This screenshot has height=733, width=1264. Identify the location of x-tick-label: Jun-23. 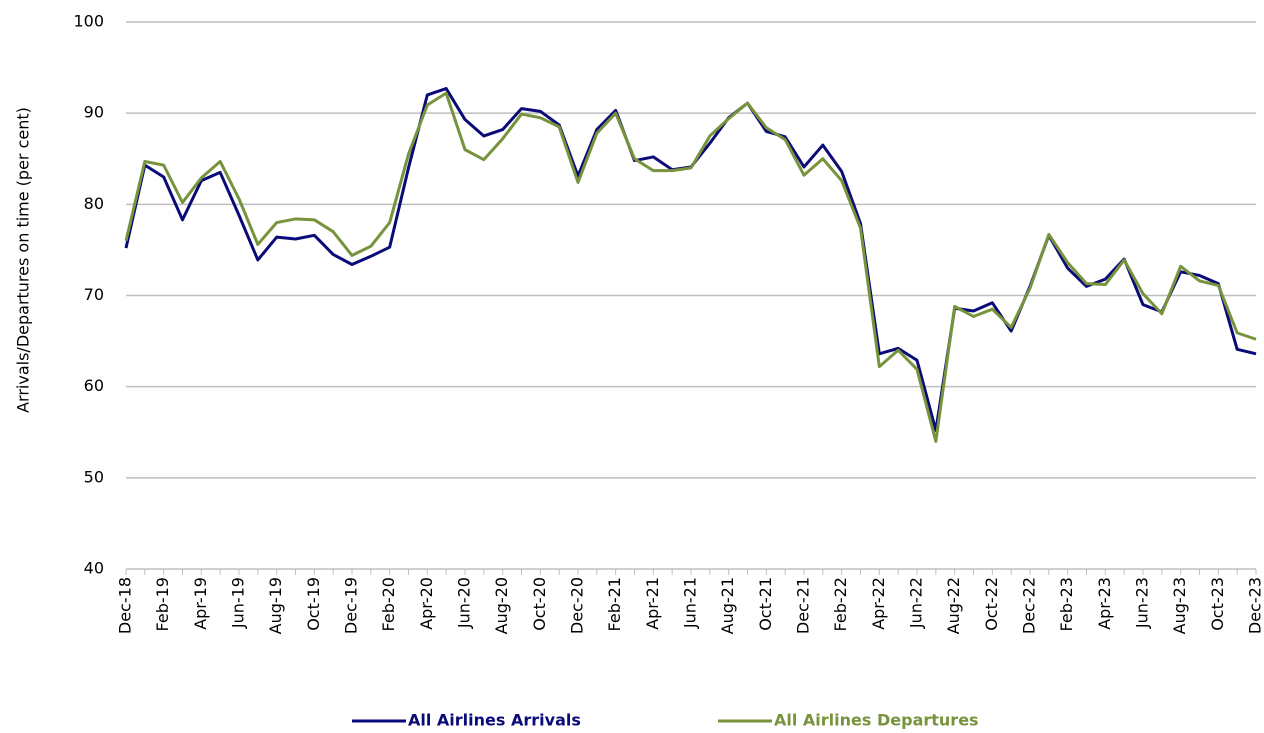
(1142, 603).